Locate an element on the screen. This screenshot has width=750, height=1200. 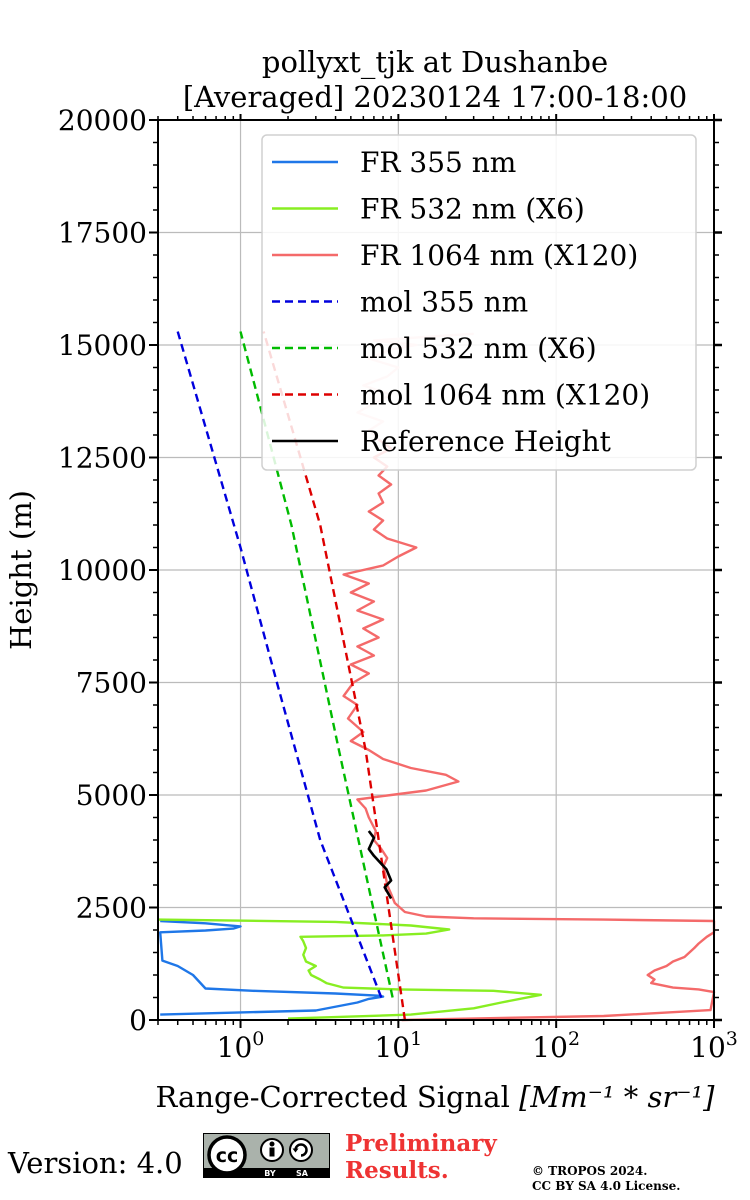
legend-label: FR 1064 nm (X120) is located at coordinates (499, 255).